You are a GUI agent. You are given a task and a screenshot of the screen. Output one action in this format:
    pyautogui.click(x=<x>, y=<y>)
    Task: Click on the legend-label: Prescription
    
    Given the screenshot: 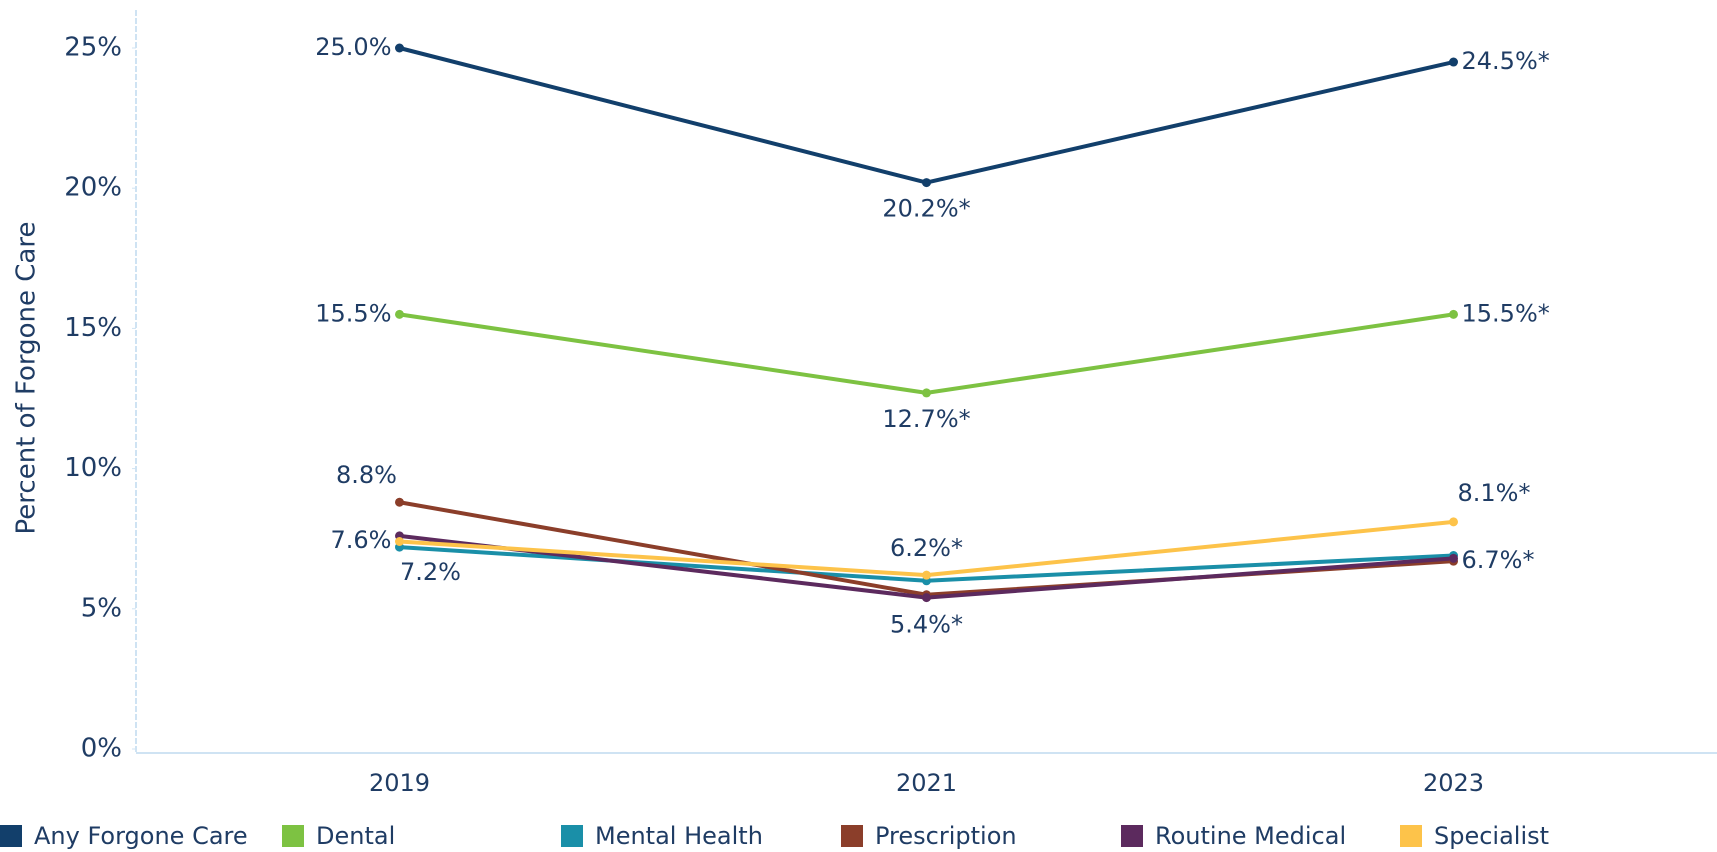 What is the action you would take?
    pyautogui.click(x=946, y=836)
    